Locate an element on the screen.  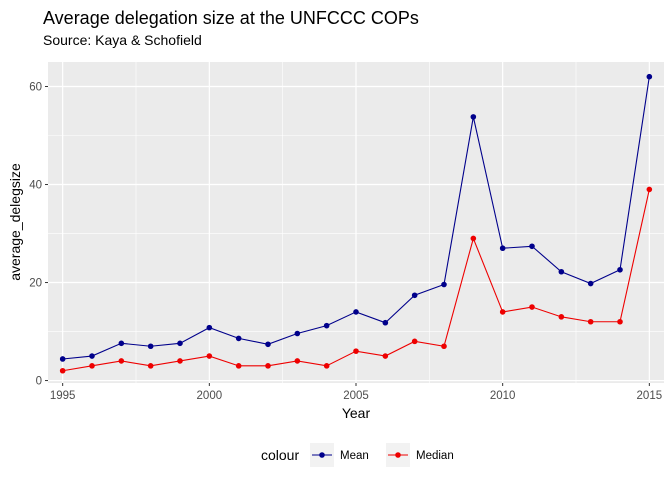
y-axis-title: average_delegsize is located at coordinates (15, 222).